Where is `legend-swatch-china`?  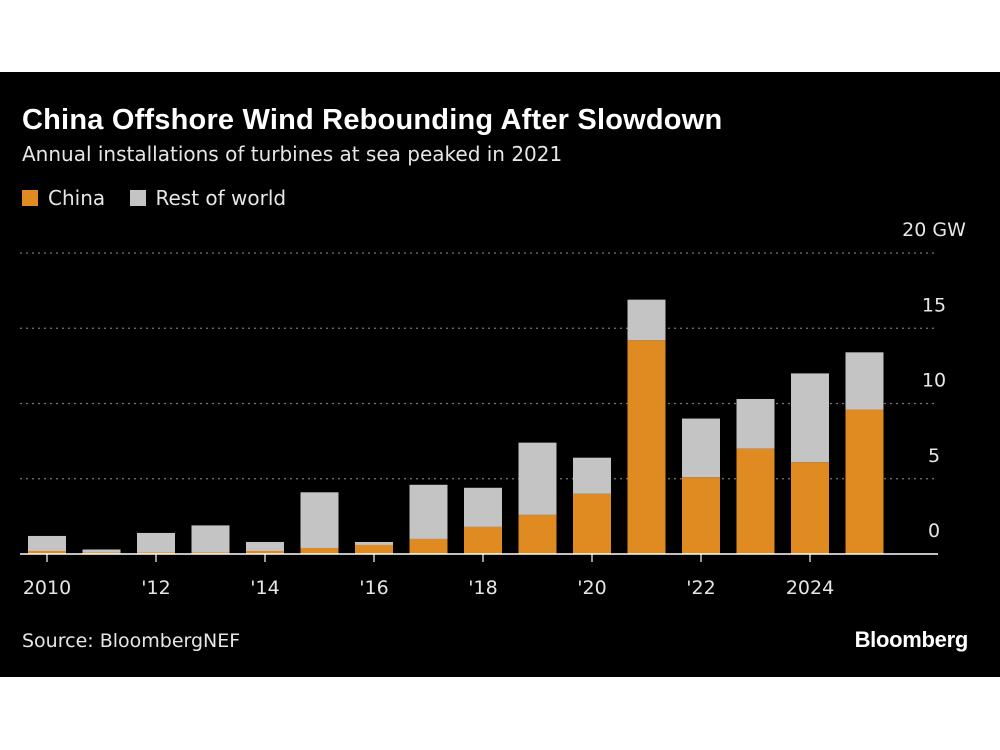 legend-swatch-china is located at coordinates (30, 198).